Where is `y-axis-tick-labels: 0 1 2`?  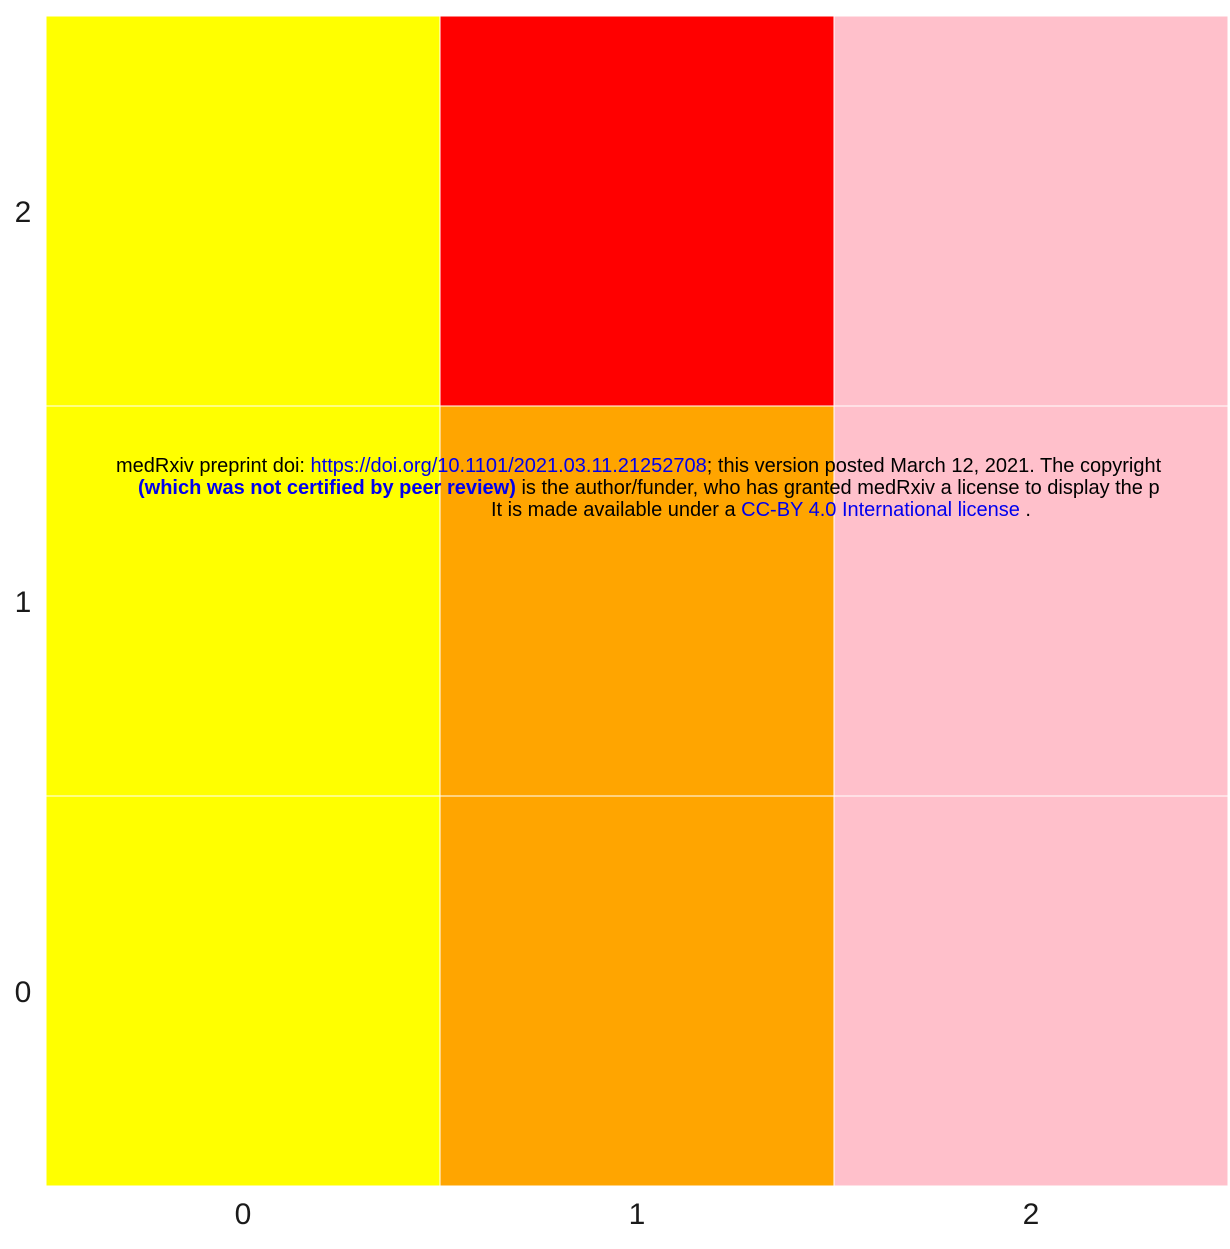 y-axis-tick-labels: 0 1 2 is located at coordinates (23, 602).